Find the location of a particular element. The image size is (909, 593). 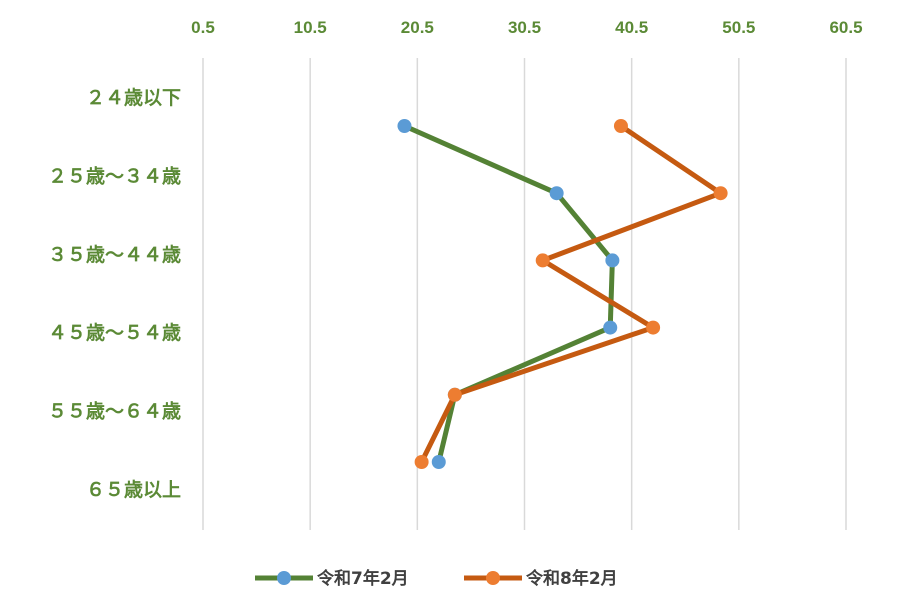

x-tick-label: 50.5 is located at coordinates (738, 27).